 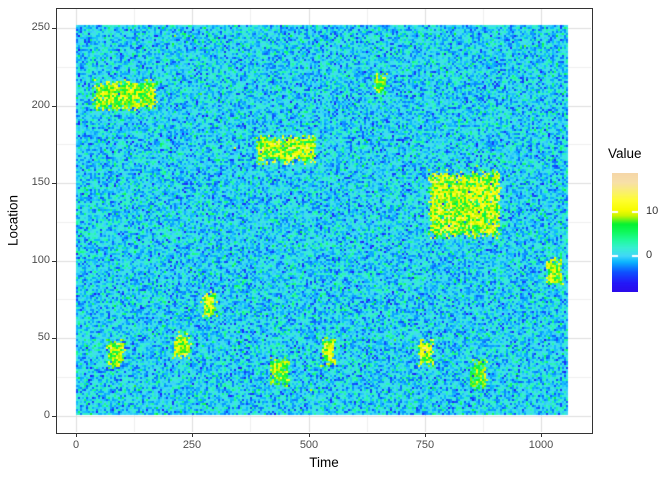 I want to click on x-tick-label: 500, so click(x=309, y=445).